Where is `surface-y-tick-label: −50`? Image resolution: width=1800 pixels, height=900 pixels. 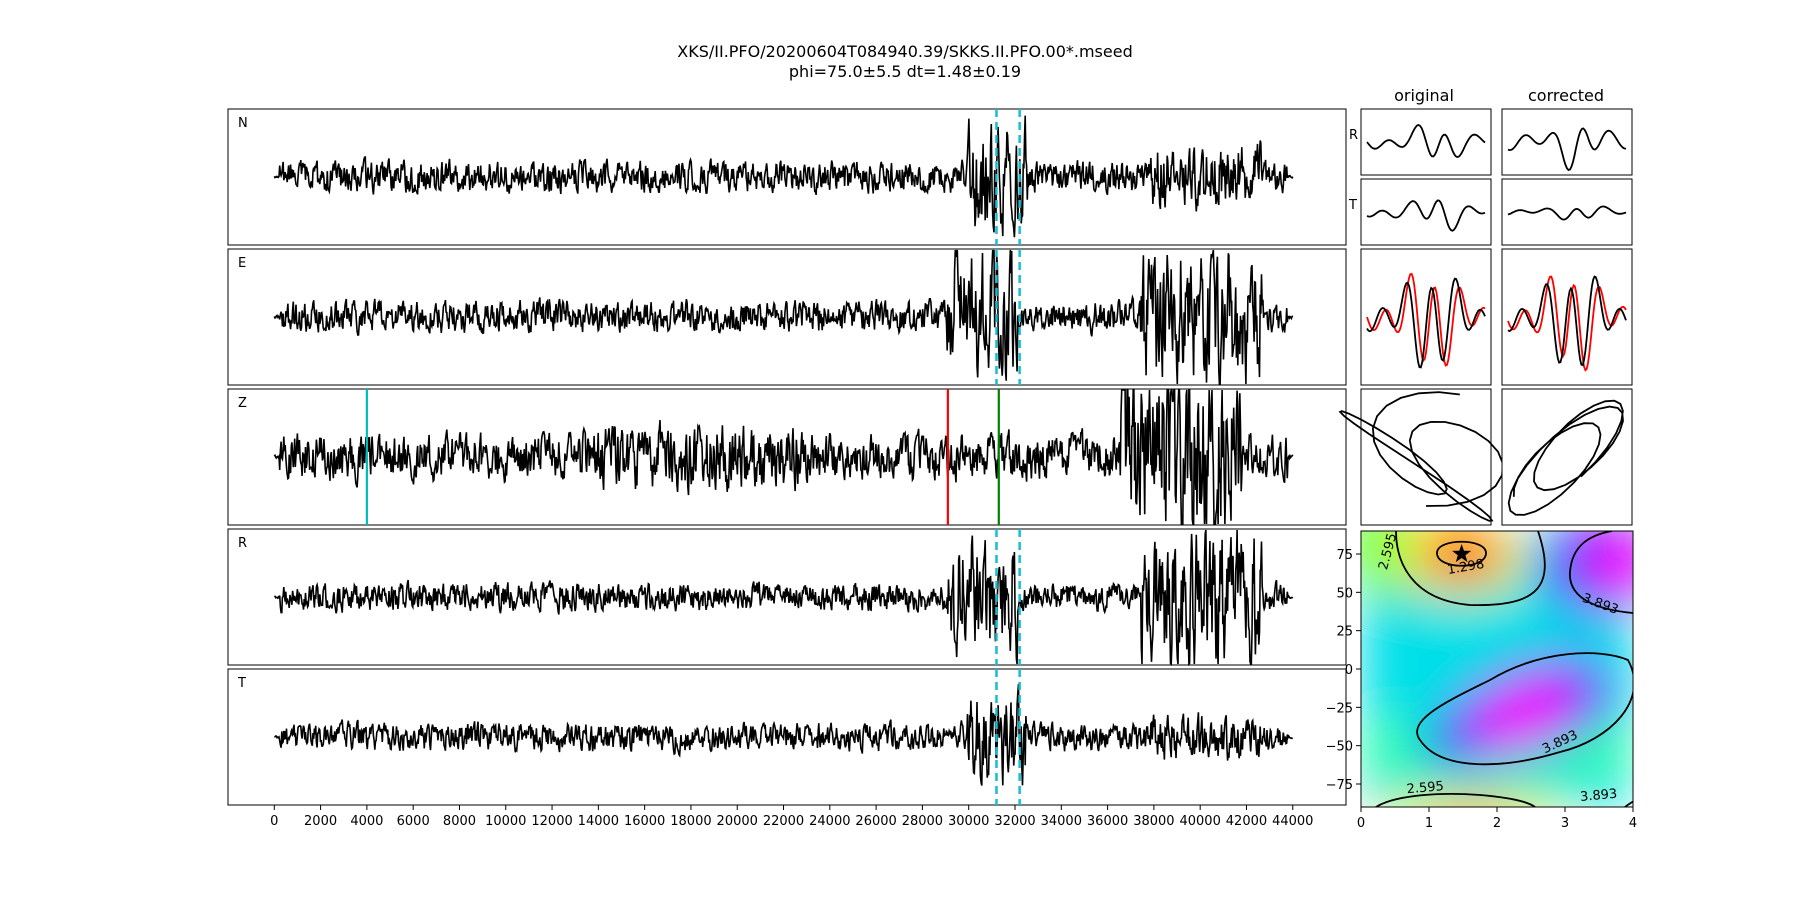 surface-y-tick-label: −50 is located at coordinates (1339, 747).